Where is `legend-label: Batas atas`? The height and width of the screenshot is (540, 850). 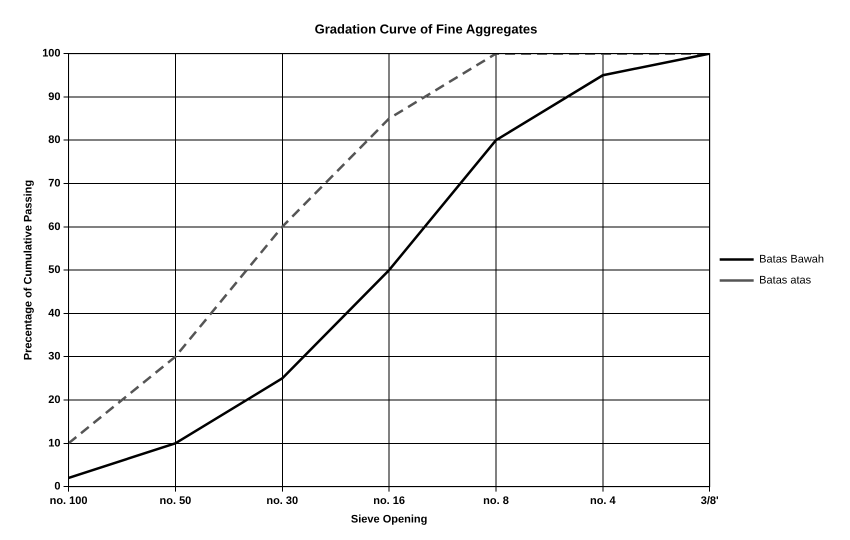 legend-label: Batas atas is located at coordinates (785, 280).